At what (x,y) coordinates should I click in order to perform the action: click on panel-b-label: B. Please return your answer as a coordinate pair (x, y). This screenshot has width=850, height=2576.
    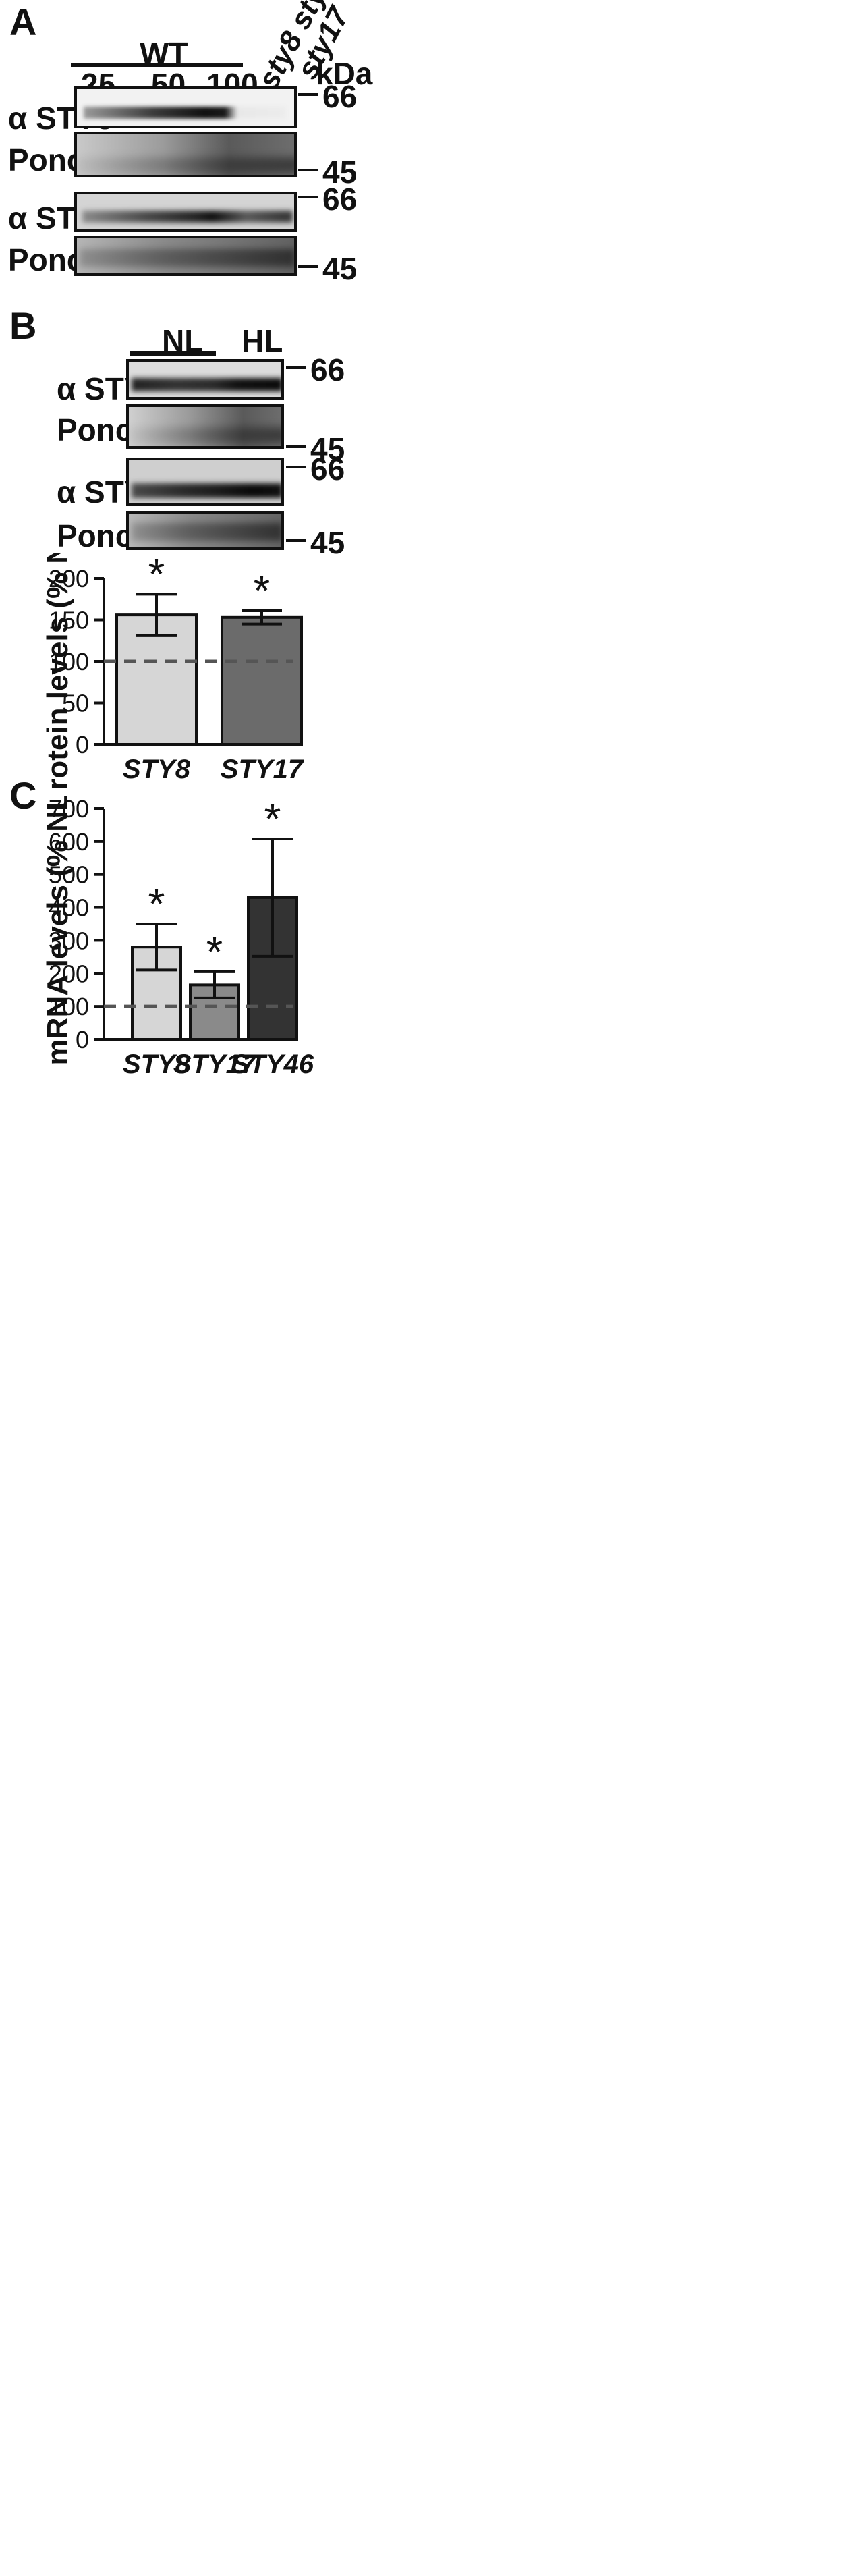
    Looking at the image, I should click on (23, 325).